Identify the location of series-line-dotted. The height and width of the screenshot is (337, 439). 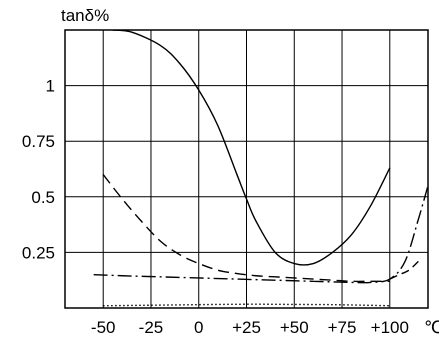
(246, 305).